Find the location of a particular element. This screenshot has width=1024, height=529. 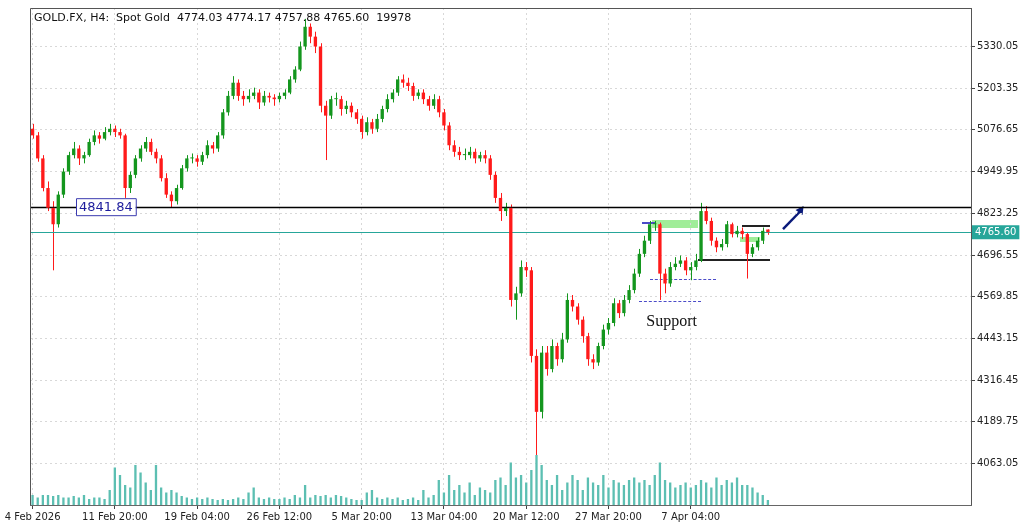

annotation: Support is located at coordinates (672, 321).